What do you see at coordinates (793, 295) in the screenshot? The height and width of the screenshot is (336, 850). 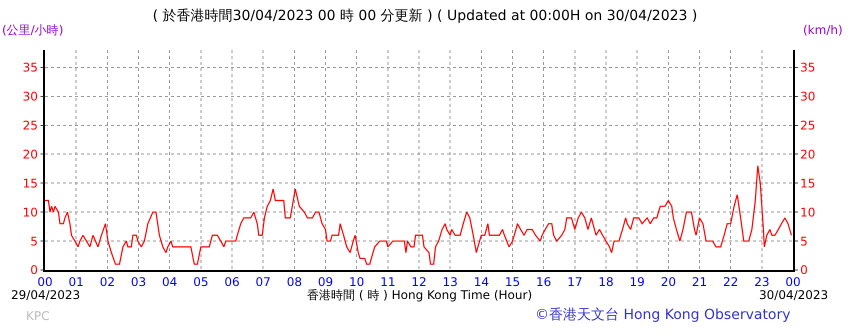 I see `text: 30/04/2023` at bounding box center [793, 295].